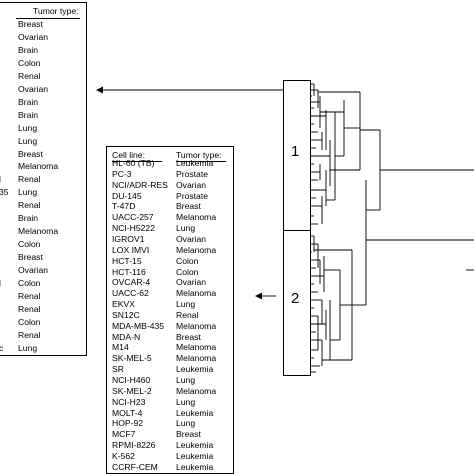 Image resolution: width=474 pixels, height=474 pixels. I want to click on cluster-divider, so click(297, 230).